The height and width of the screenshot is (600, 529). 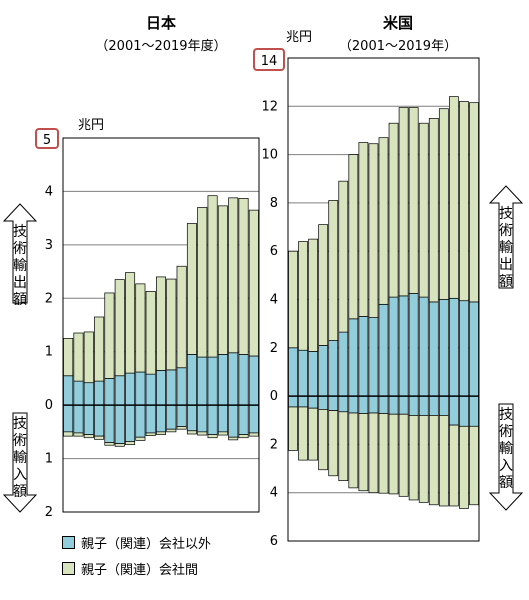 What do you see at coordinates (49, 245) in the screenshot?
I see `y-tick-label: 3` at bounding box center [49, 245].